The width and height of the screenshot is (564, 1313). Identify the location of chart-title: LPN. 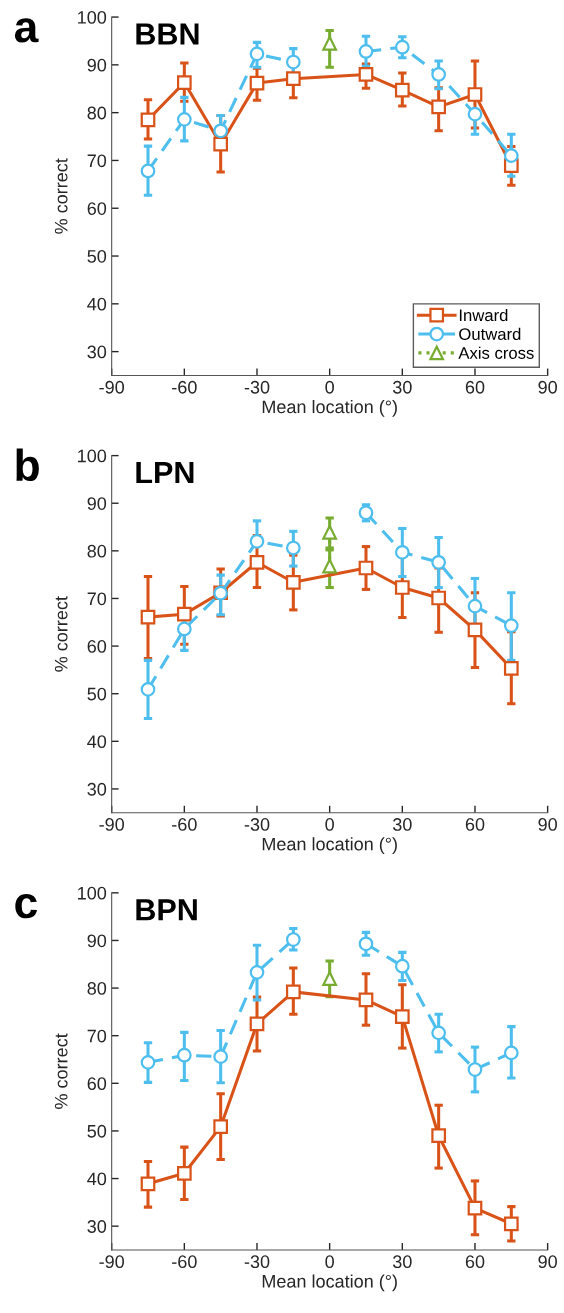
(165, 473).